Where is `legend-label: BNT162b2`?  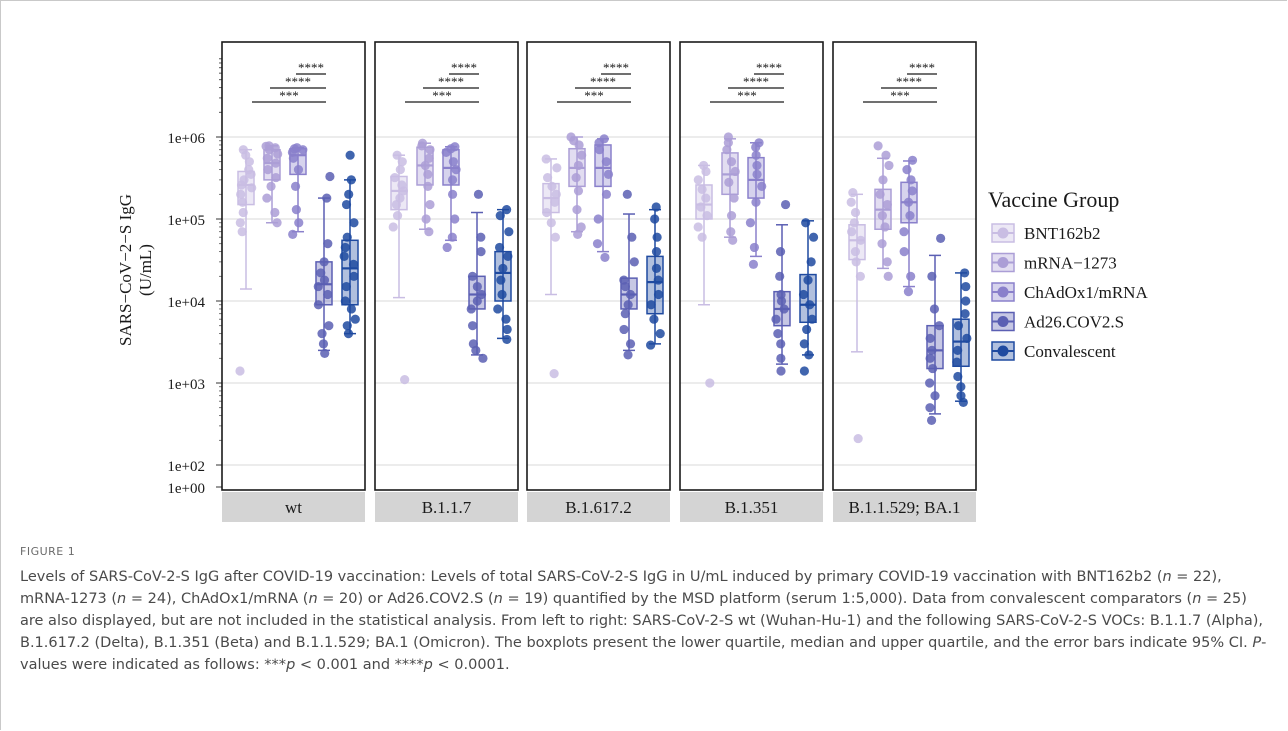
legend-label: BNT162b2 is located at coordinates (1062, 233).